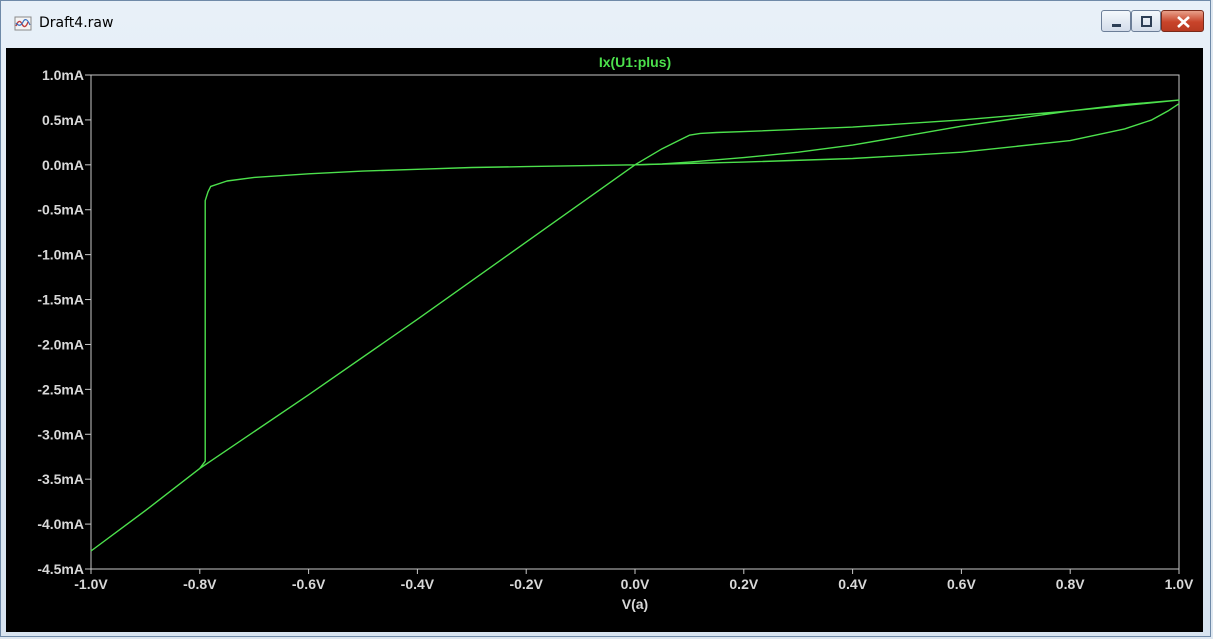  What do you see at coordinates (76, 23) in the screenshot?
I see `window-title: Draft4.raw` at bounding box center [76, 23].